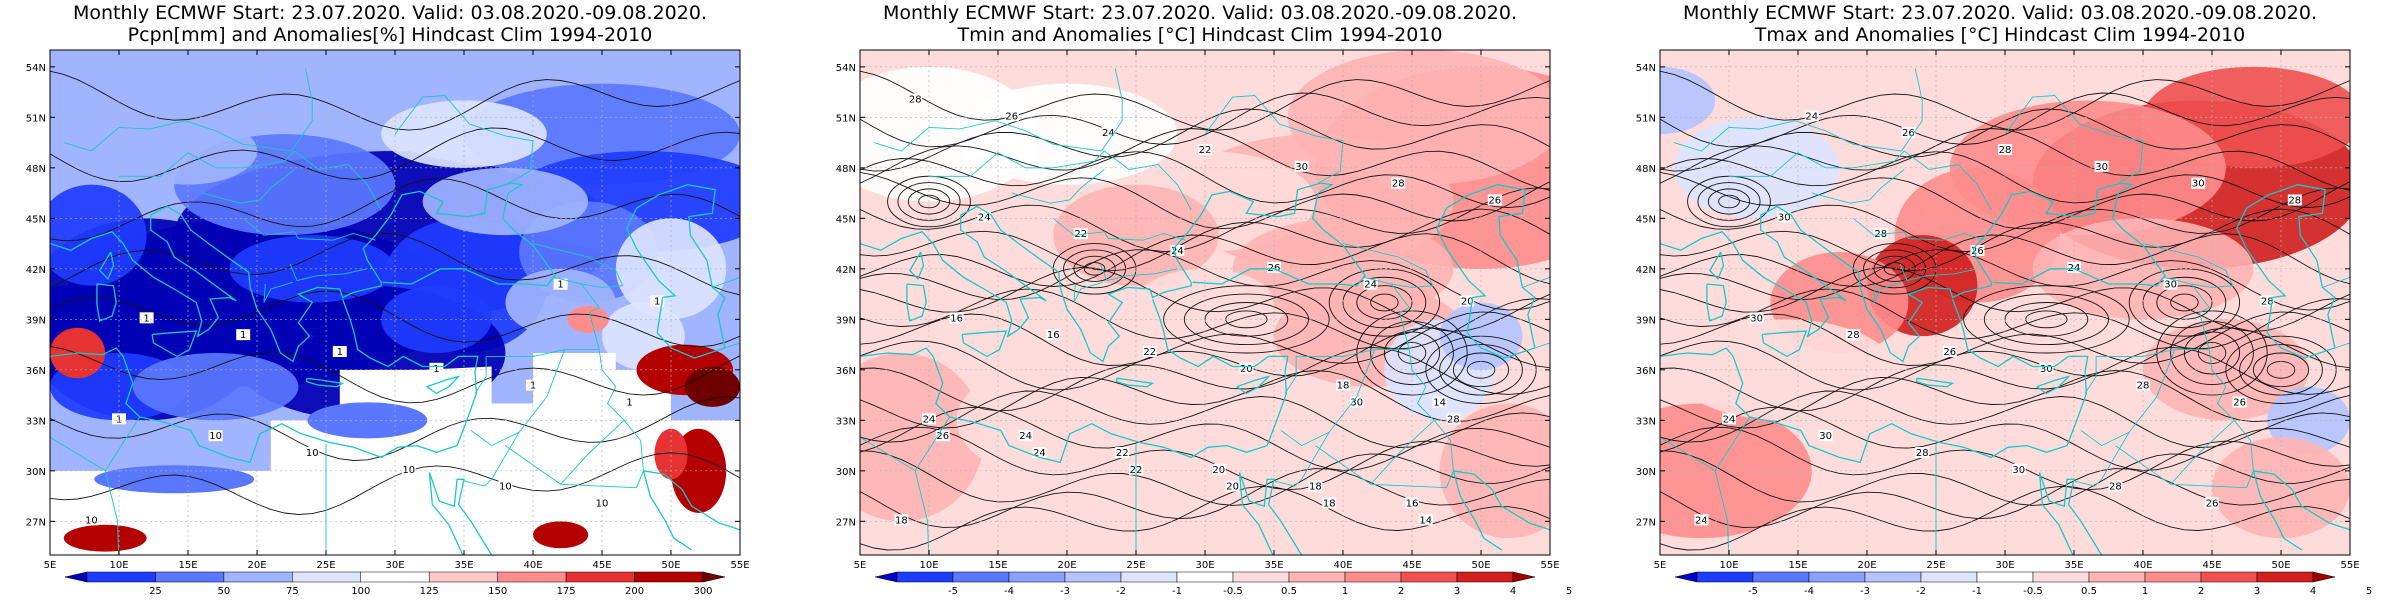 The image size is (2400, 600). I want to click on colorbar-label: 200, so click(634, 591).